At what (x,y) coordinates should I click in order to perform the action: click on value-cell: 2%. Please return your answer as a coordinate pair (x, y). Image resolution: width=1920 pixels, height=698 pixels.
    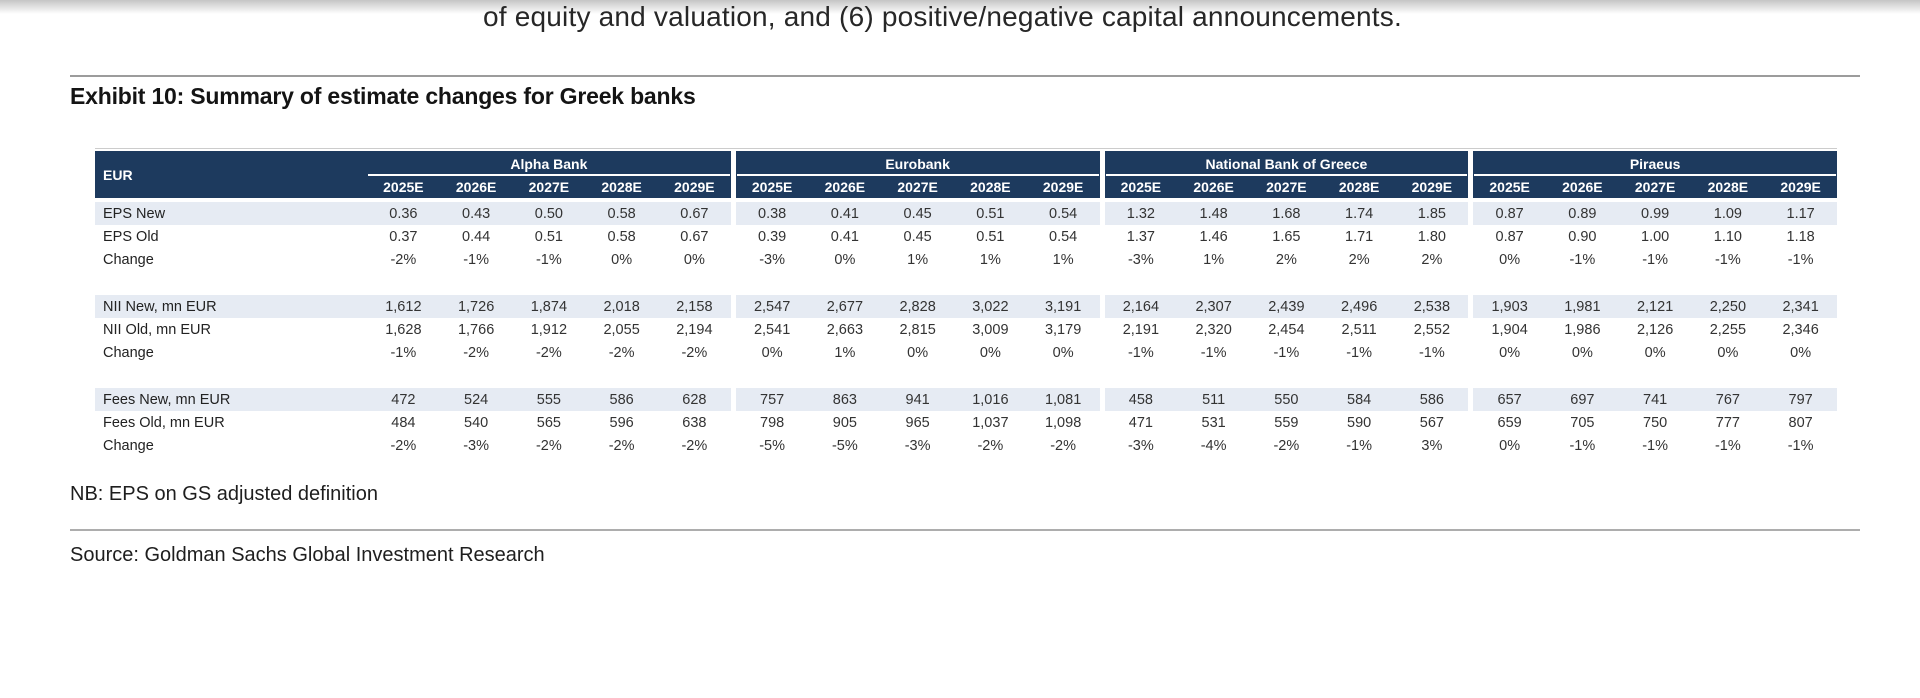
    Looking at the image, I should click on (1359, 259).